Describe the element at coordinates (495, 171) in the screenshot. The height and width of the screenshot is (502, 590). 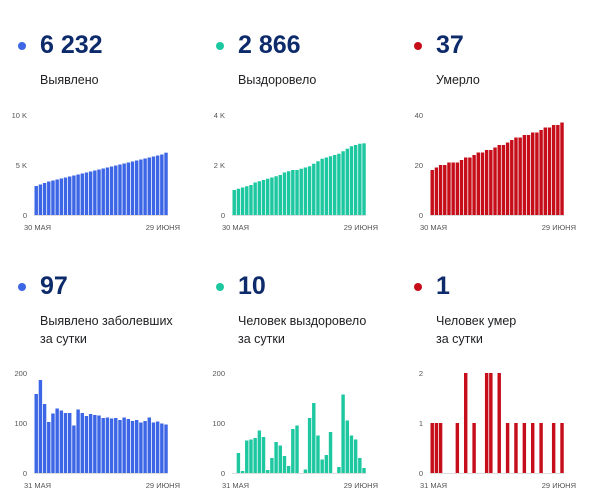
I see `chart-deaths: 0 20 40 30 МАЯ 29 ИЮНЯ` at that location.